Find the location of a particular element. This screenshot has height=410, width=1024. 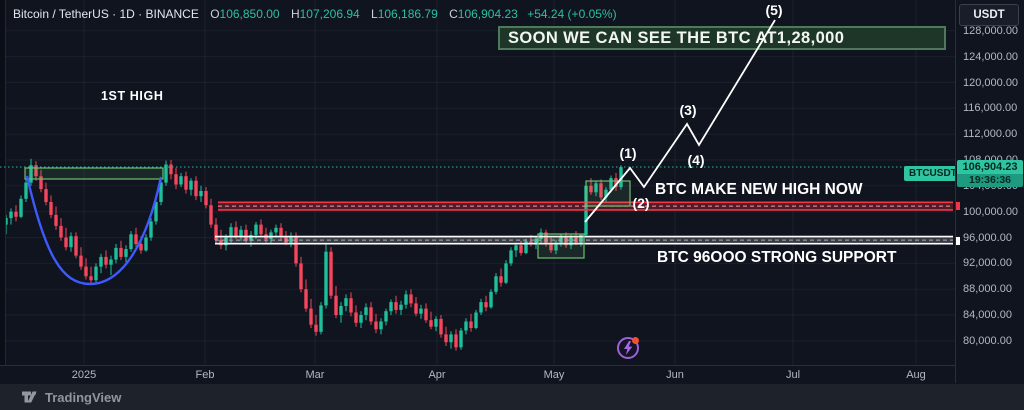

time-tick-label: Jul is located at coordinates (793, 375).